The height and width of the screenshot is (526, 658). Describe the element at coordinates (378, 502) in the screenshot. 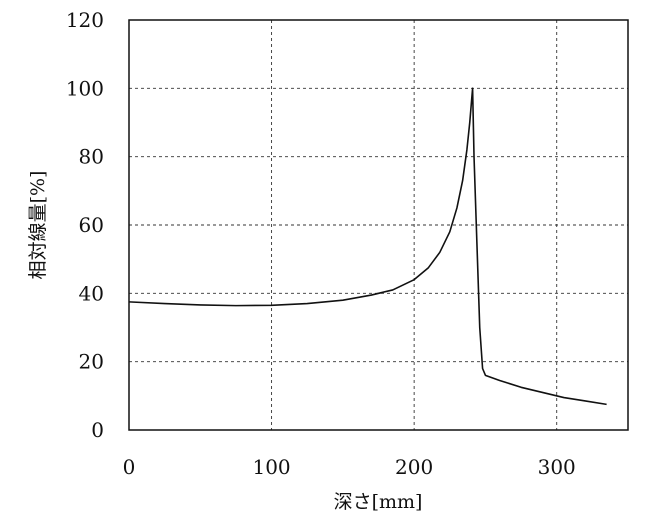

I see `x-axis-title: 深さ[mm]` at that location.